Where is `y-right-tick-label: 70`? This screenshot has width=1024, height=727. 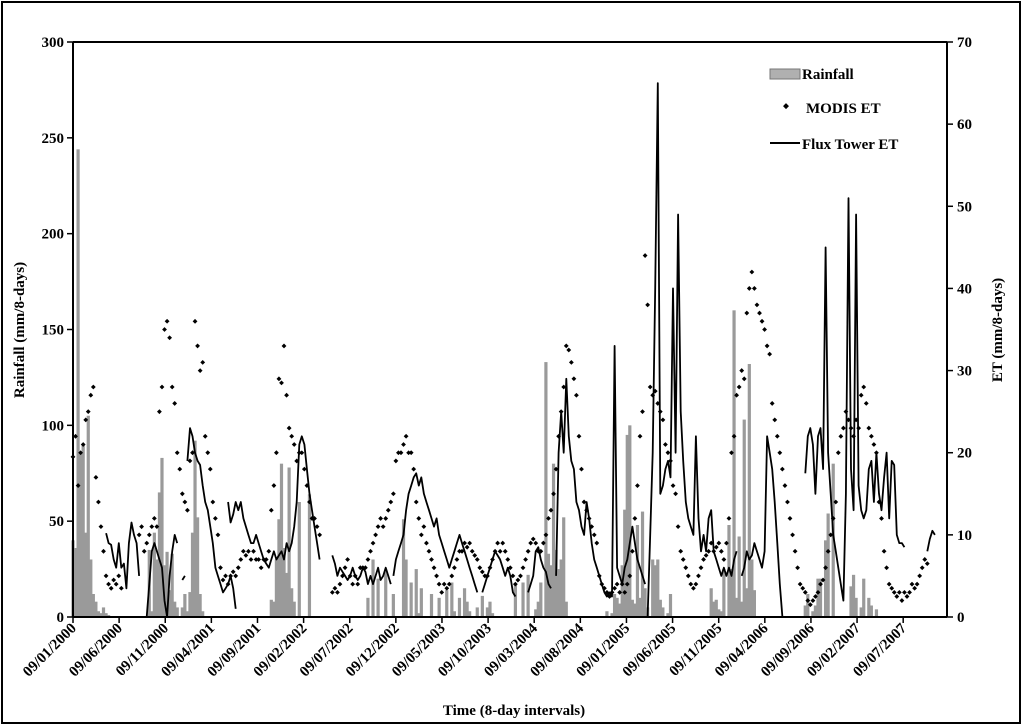
y-right-tick-label: 70 is located at coordinates (964, 43).